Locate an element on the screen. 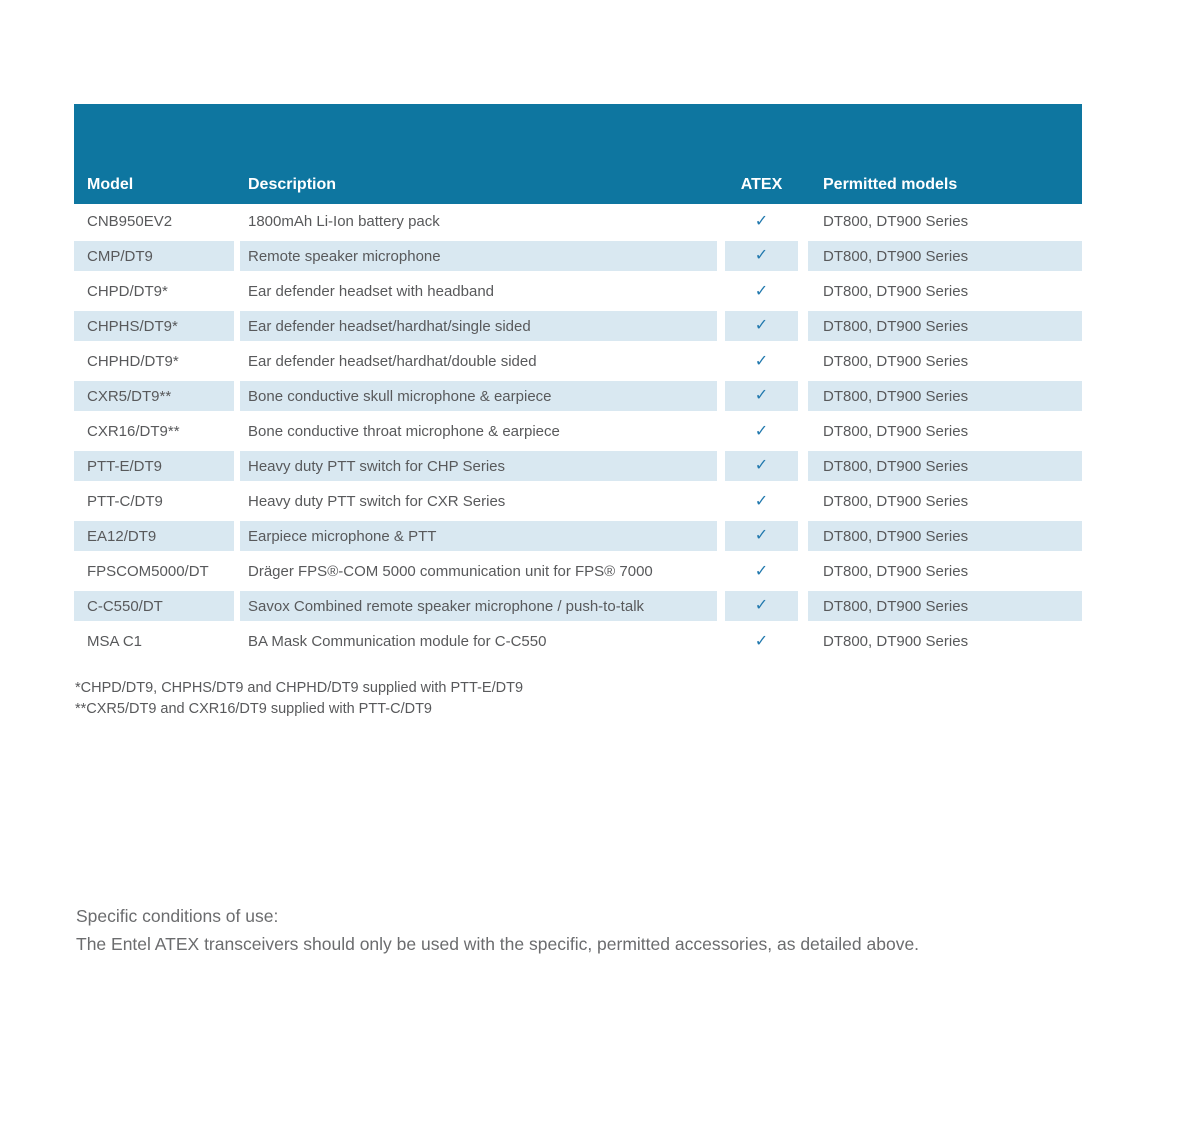  description-cell: Heavy duty PTT switch for CHP Series is located at coordinates (478, 466).